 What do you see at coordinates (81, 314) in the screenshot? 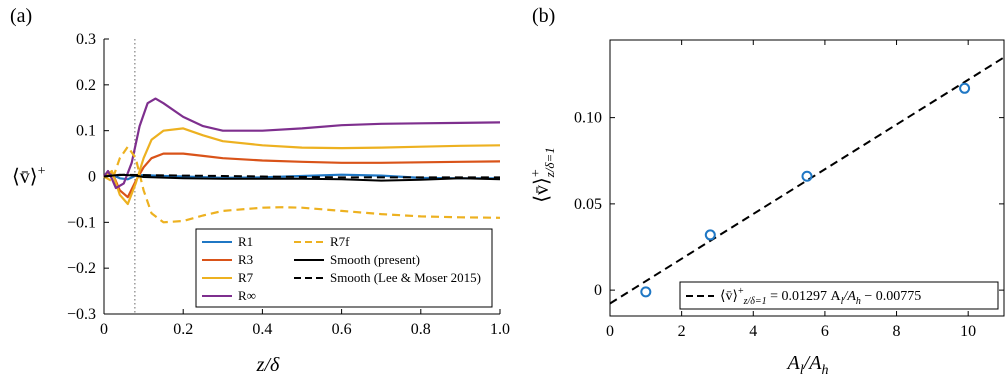
I see `panel-a-ytick-label: −0.3` at bounding box center [81, 314].